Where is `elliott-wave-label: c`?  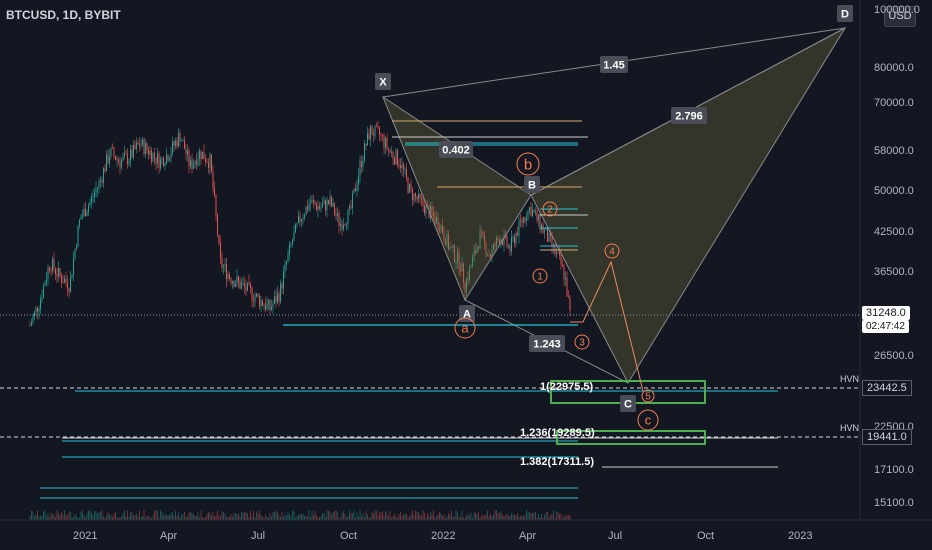 elliott-wave-label: c is located at coordinates (648, 420).